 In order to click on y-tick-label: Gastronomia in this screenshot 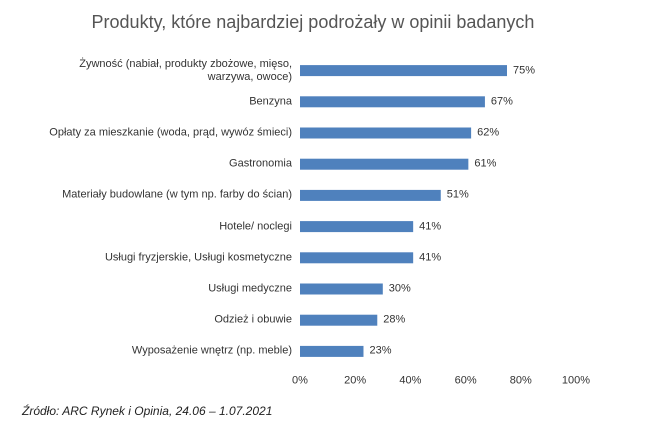, I will do `click(260, 163)`.